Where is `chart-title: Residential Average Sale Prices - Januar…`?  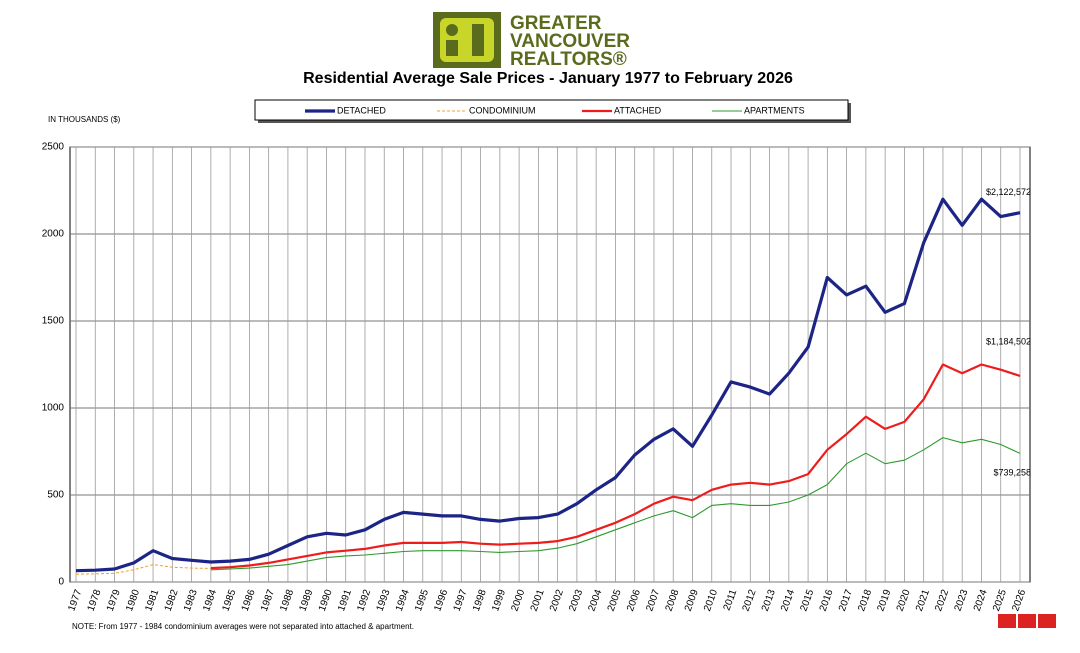
chart-title: Residential Average Sale Prices - Januar… is located at coordinates (548, 78).